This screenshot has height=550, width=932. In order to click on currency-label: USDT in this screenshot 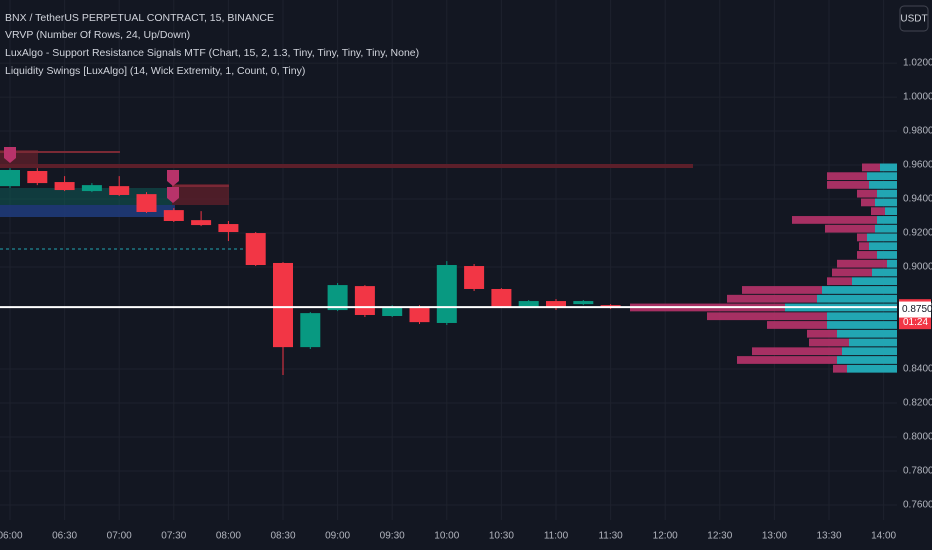, I will do `click(913, 19)`.